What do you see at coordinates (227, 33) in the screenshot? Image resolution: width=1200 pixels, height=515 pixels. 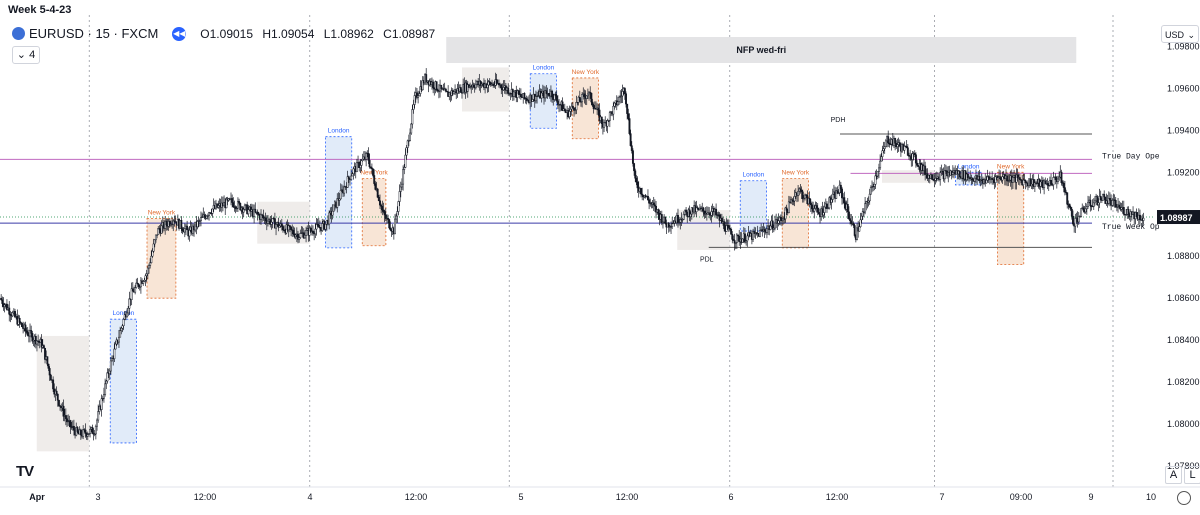 I see `ohlc-open: O1.09015` at bounding box center [227, 33].